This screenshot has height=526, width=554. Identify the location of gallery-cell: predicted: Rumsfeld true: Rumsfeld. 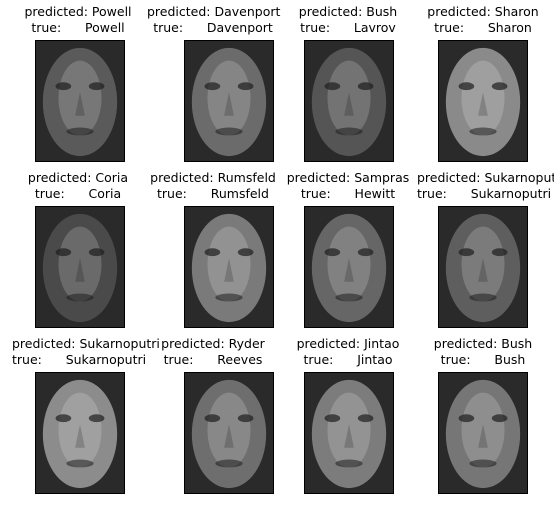
(213, 255).